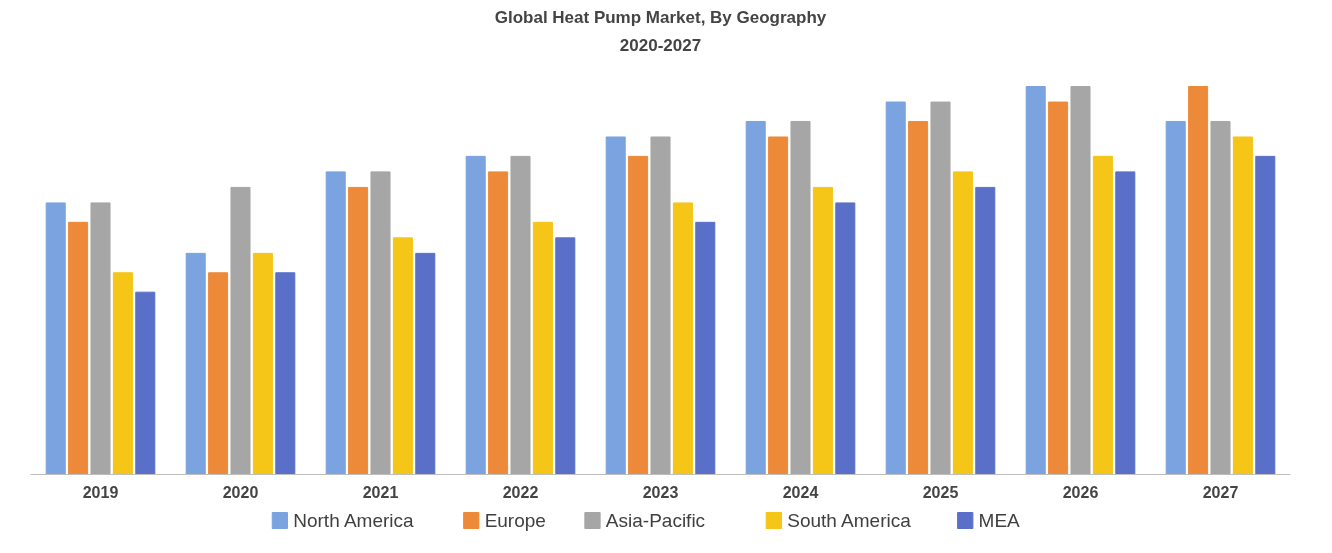  Describe the element at coordinates (660, 17) in the screenshot. I see `chart-title: Global Heat Pump Market, By Geography` at that location.